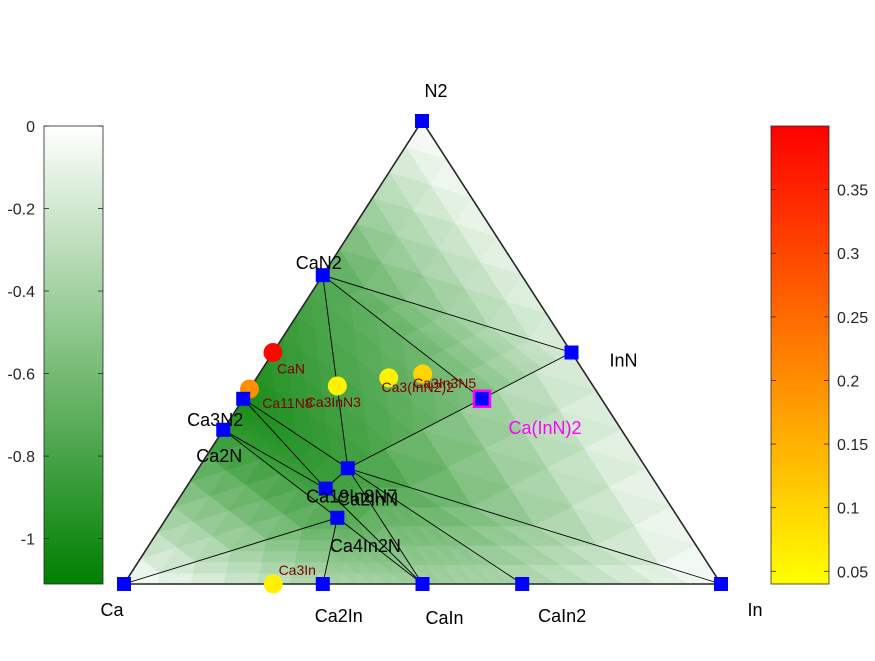 Image resolution: width=875 pixels, height=661 pixels. What do you see at coordinates (333, 402) in the screenshot?
I see `unstable-phase-label-ca3inn3: Ca3InN3` at bounding box center [333, 402].